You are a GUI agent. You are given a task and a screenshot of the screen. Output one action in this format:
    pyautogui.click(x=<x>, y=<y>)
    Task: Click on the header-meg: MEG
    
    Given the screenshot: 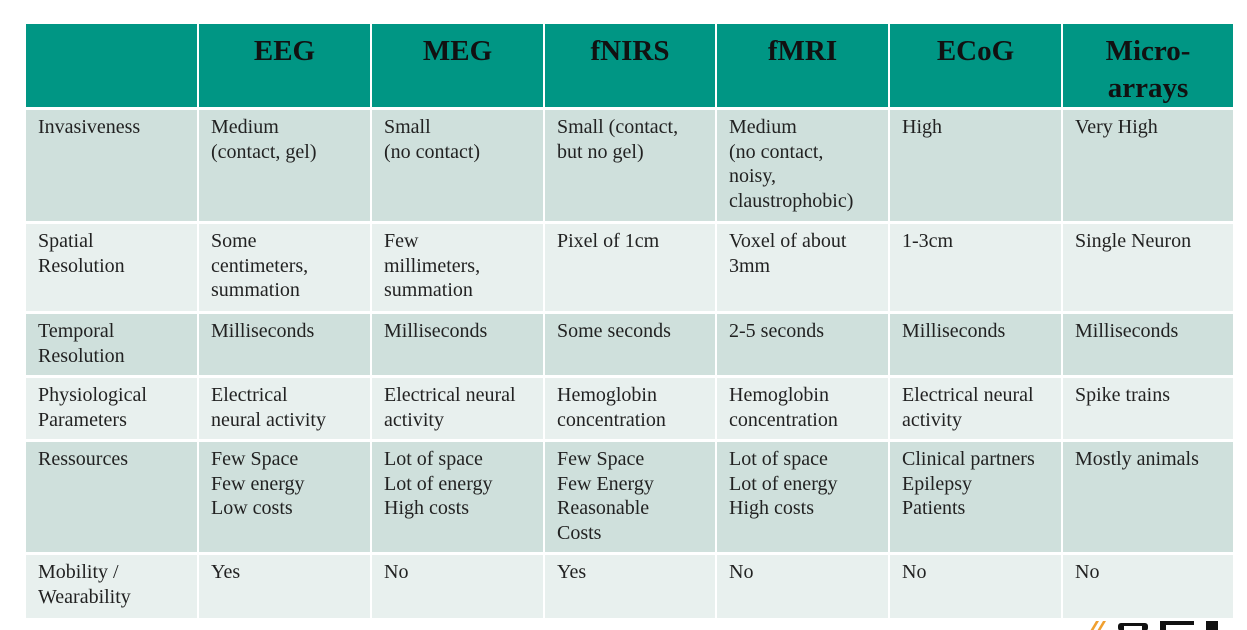 What is the action you would take?
    pyautogui.click(x=457, y=67)
    